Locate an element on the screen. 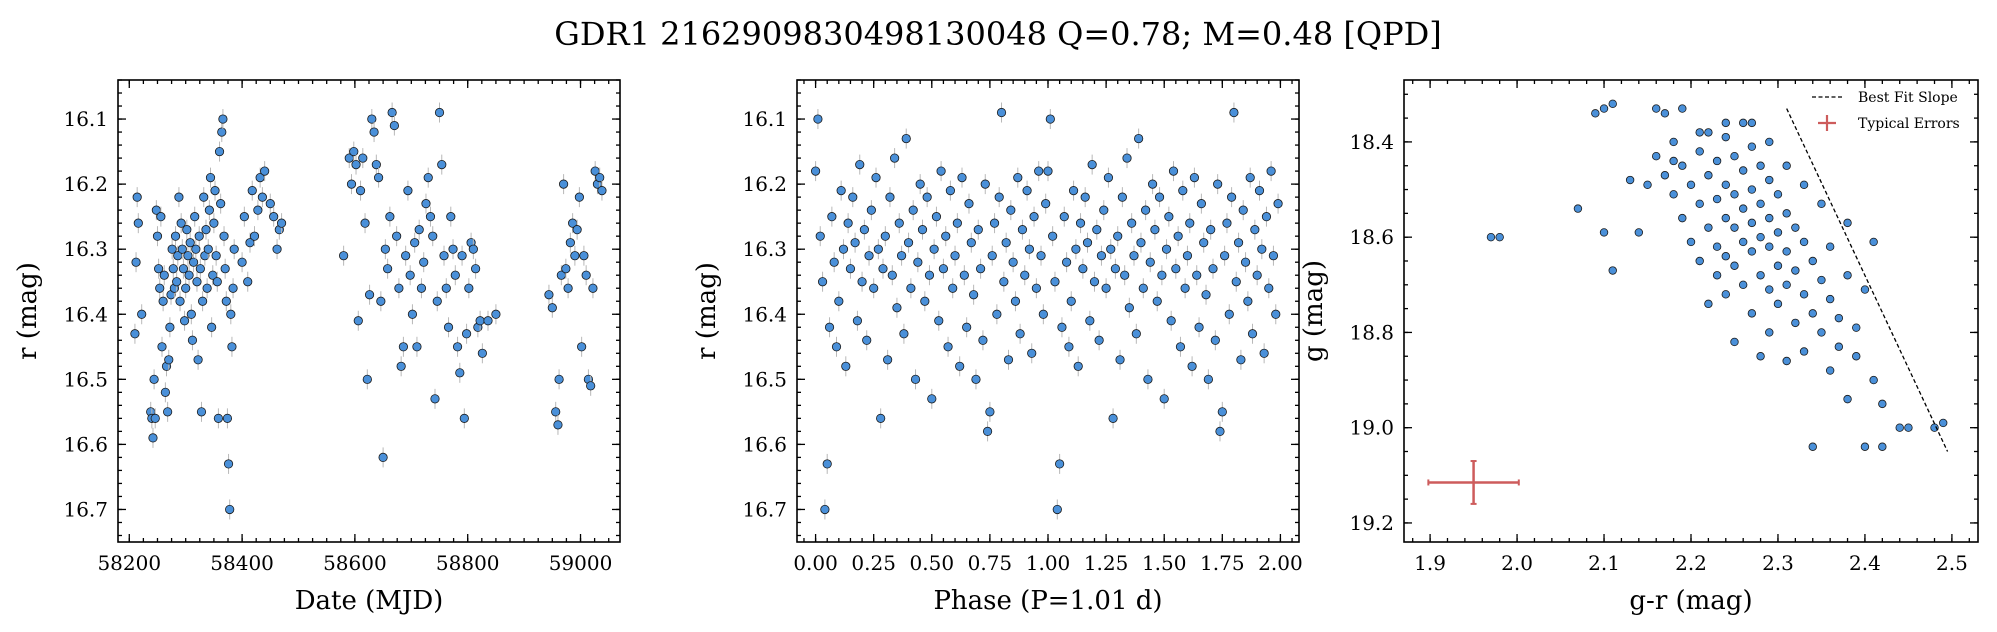 The height and width of the screenshot is (632, 1997). legend-errorbar-swatch is located at coordinates (1827, 123).